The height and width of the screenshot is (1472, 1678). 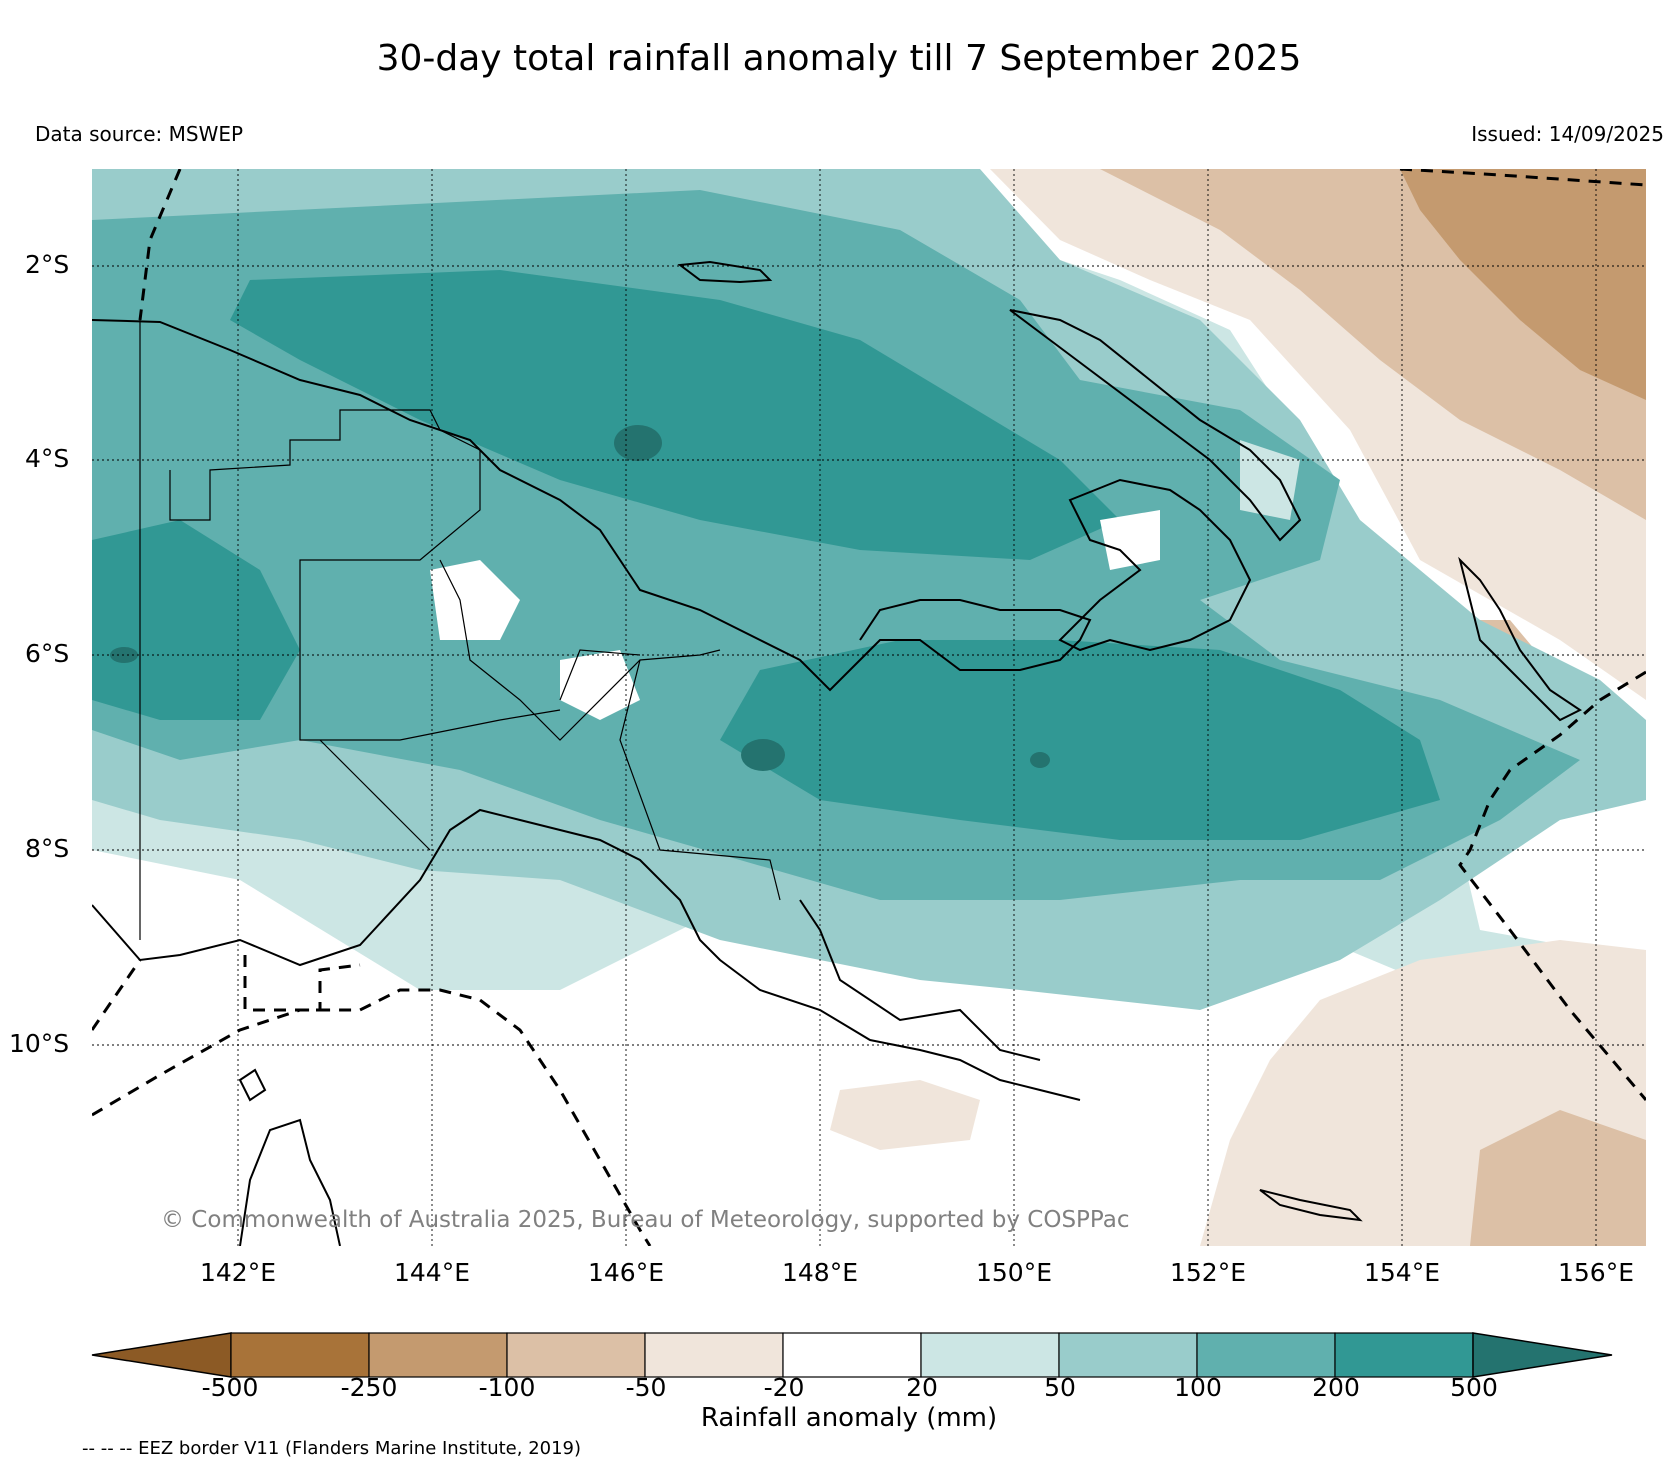 I want to click on field-brown-se-mid, so click(x=1558, y=1178).